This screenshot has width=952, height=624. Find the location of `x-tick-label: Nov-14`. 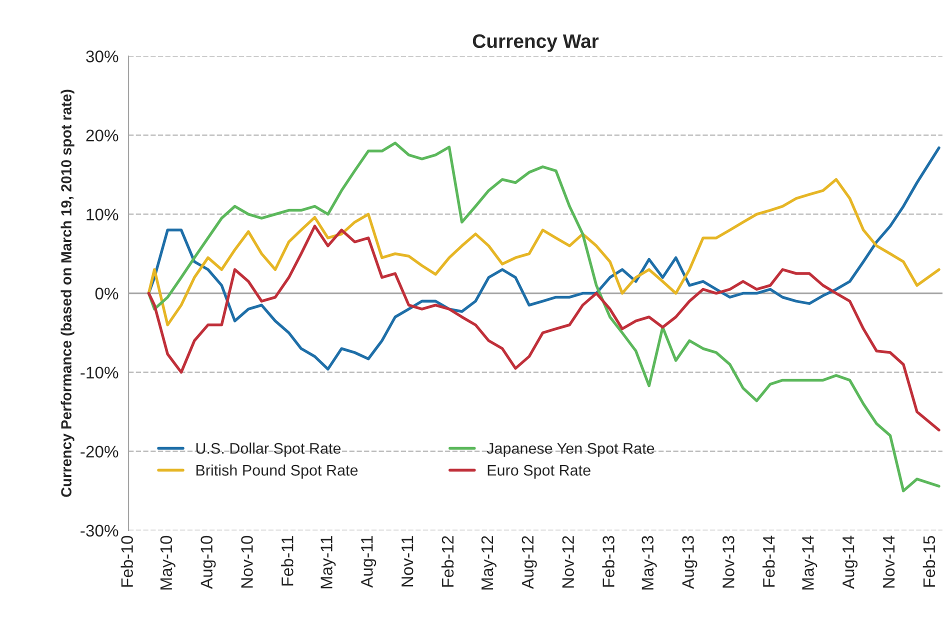

x-tick-label: Nov-14 is located at coordinates (889, 562).